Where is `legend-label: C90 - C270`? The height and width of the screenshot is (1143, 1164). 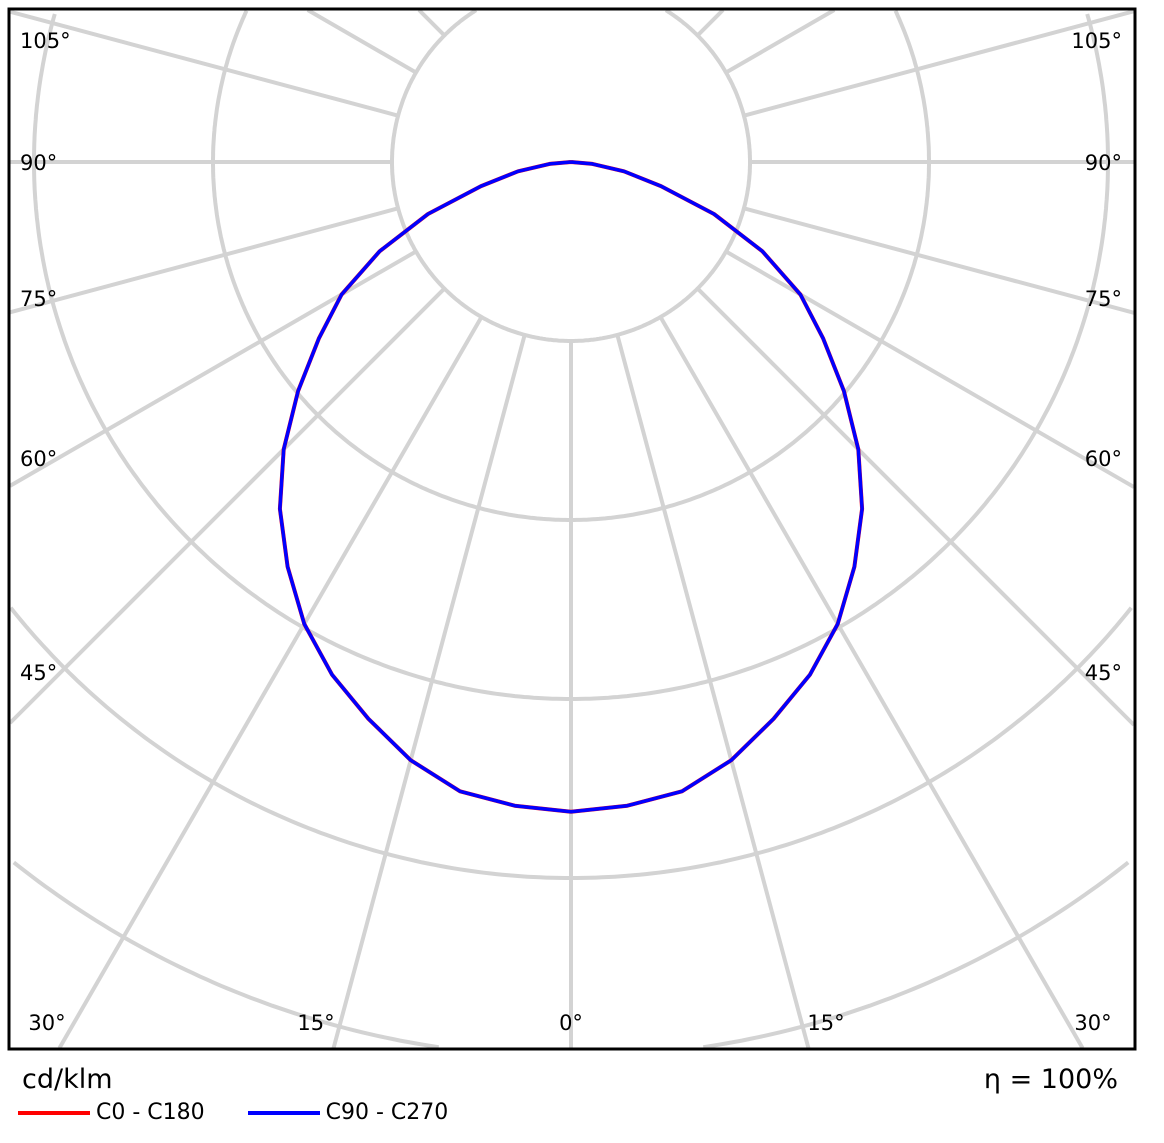
legend-label: C90 - C270 is located at coordinates (387, 1112).